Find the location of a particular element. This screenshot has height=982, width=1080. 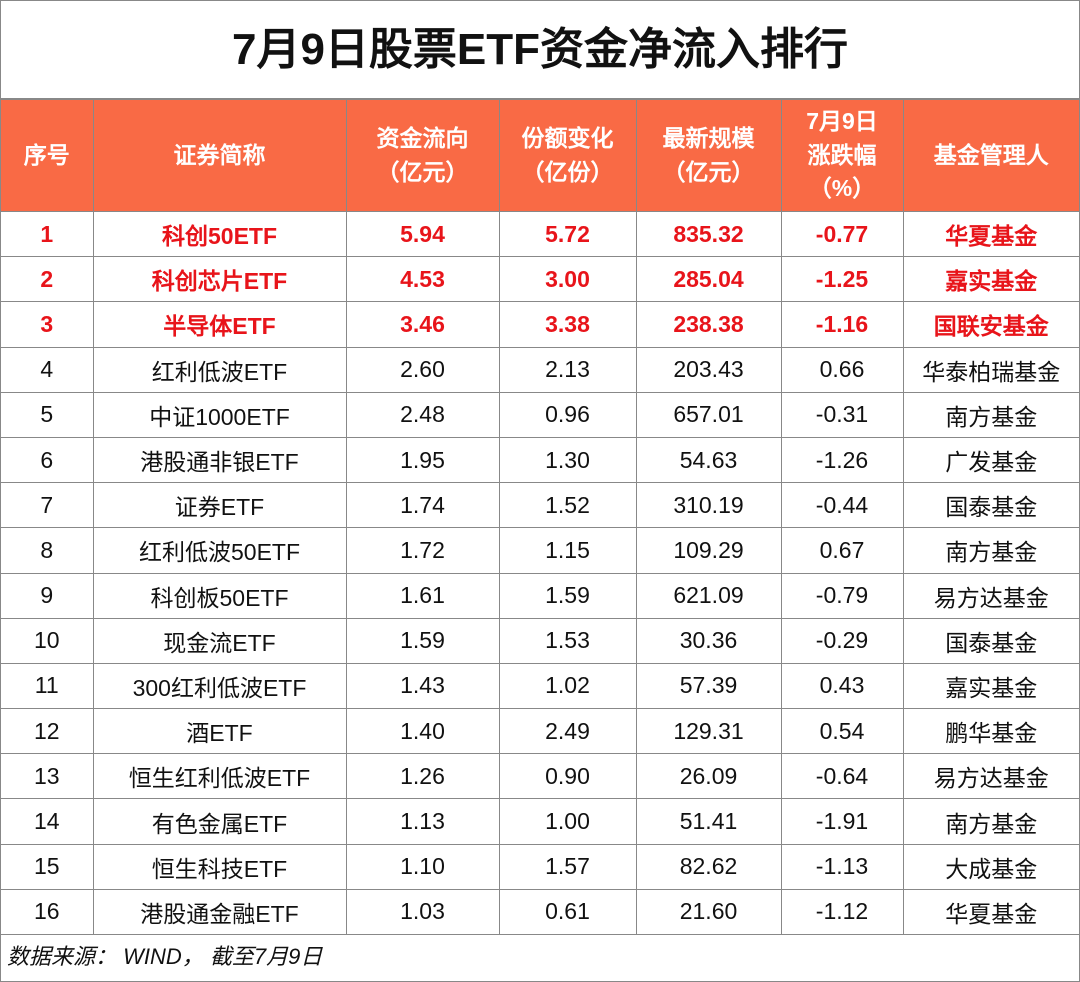

table-cell: 0.66 is located at coordinates (842, 369).